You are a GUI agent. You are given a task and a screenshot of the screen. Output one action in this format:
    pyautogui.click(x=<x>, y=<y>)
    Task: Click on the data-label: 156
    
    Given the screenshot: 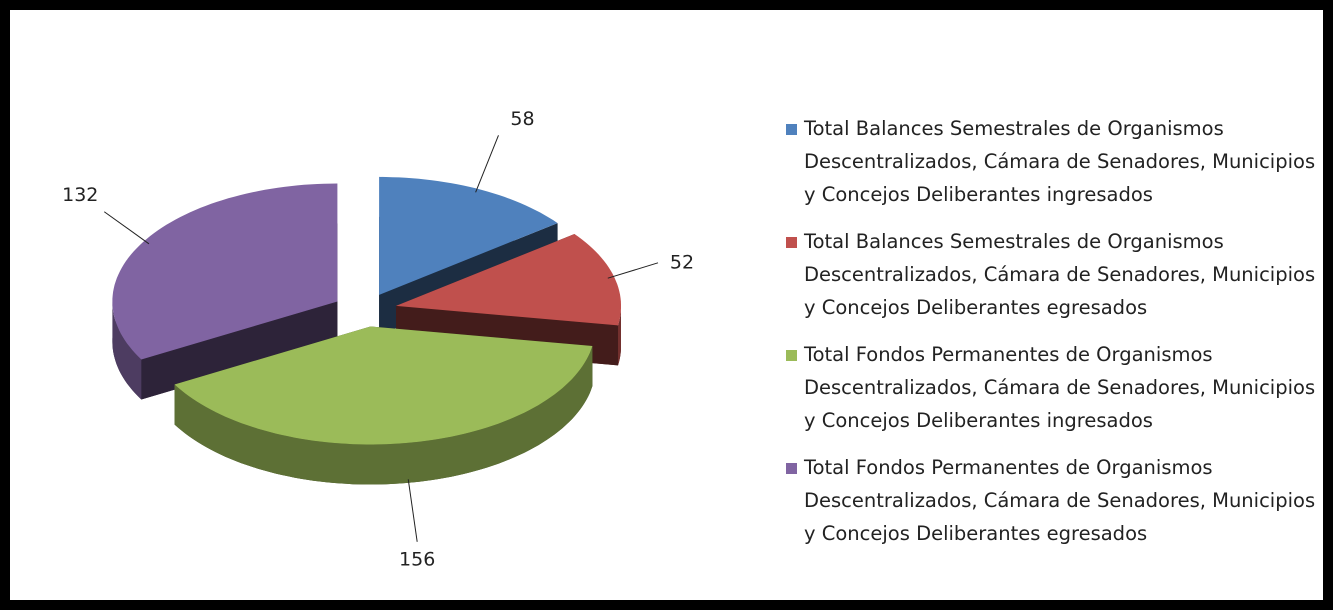 What is the action you would take?
    pyautogui.click(x=417, y=559)
    